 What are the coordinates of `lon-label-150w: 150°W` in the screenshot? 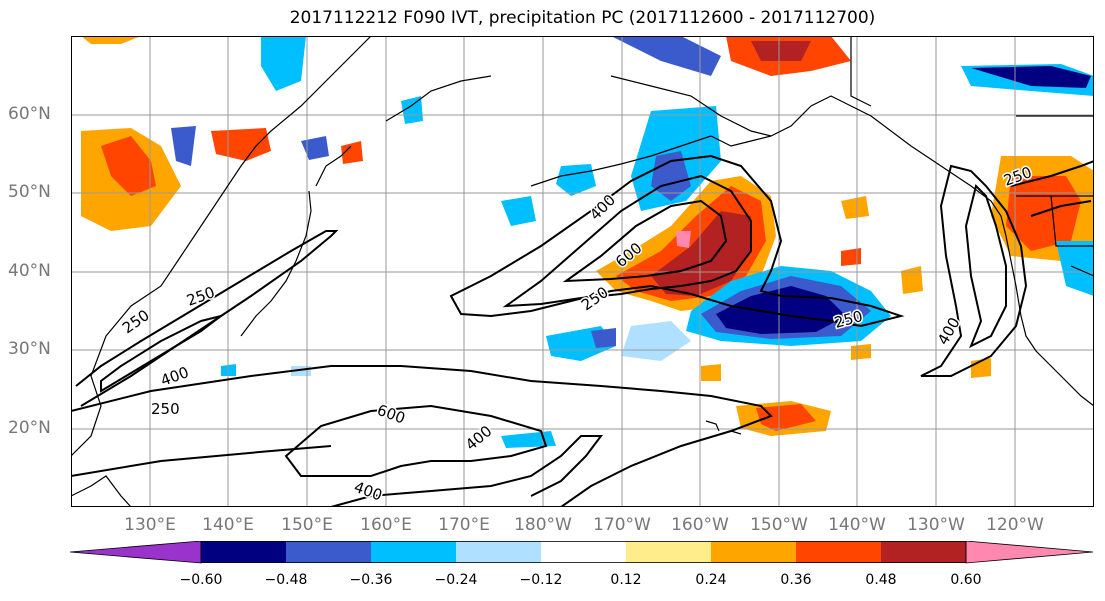 It's located at (779, 525).